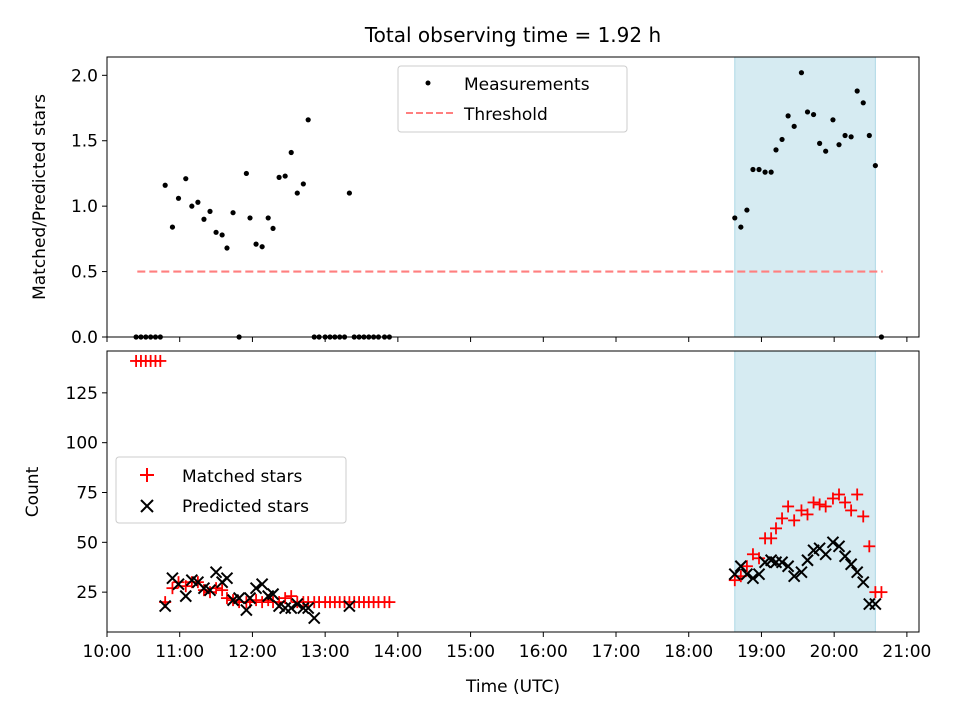 This screenshot has width=960, height=720. What do you see at coordinates (33, 491) in the screenshot?
I see `bottom-y-axis-label: Count` at bounding box center [33, 491].